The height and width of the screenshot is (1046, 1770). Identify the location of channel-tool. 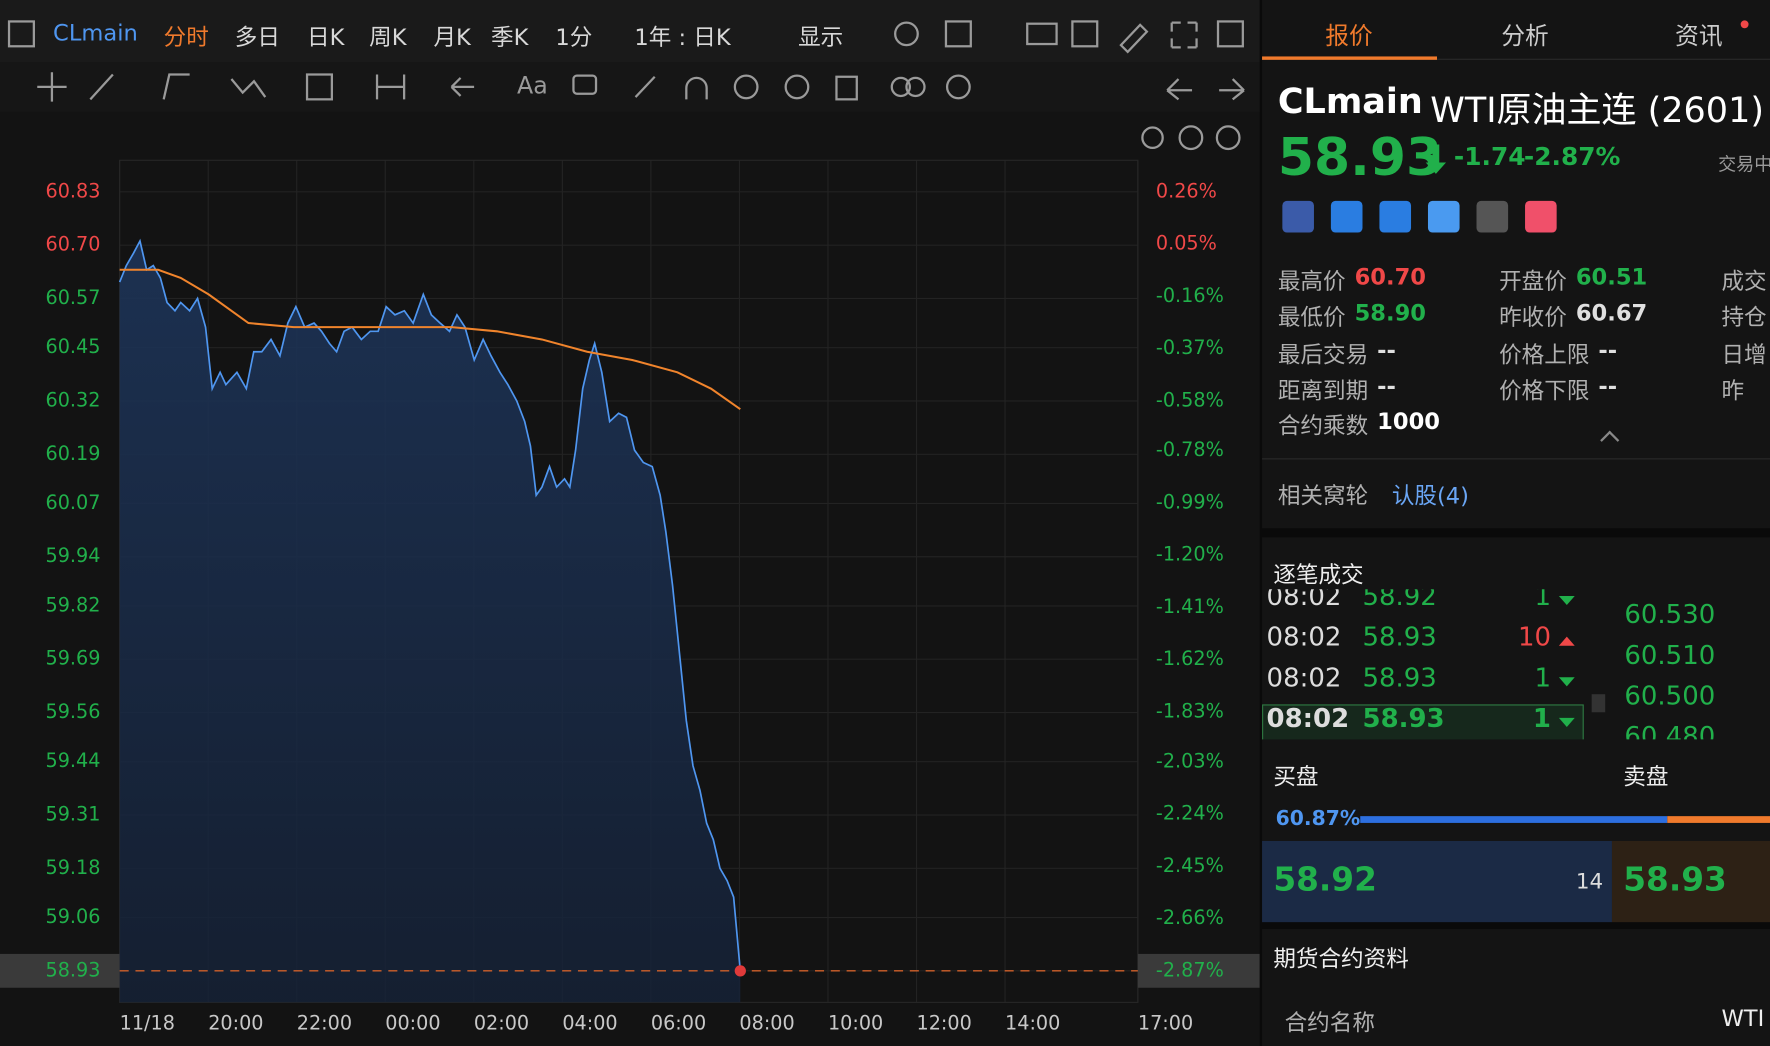
(176, 86).